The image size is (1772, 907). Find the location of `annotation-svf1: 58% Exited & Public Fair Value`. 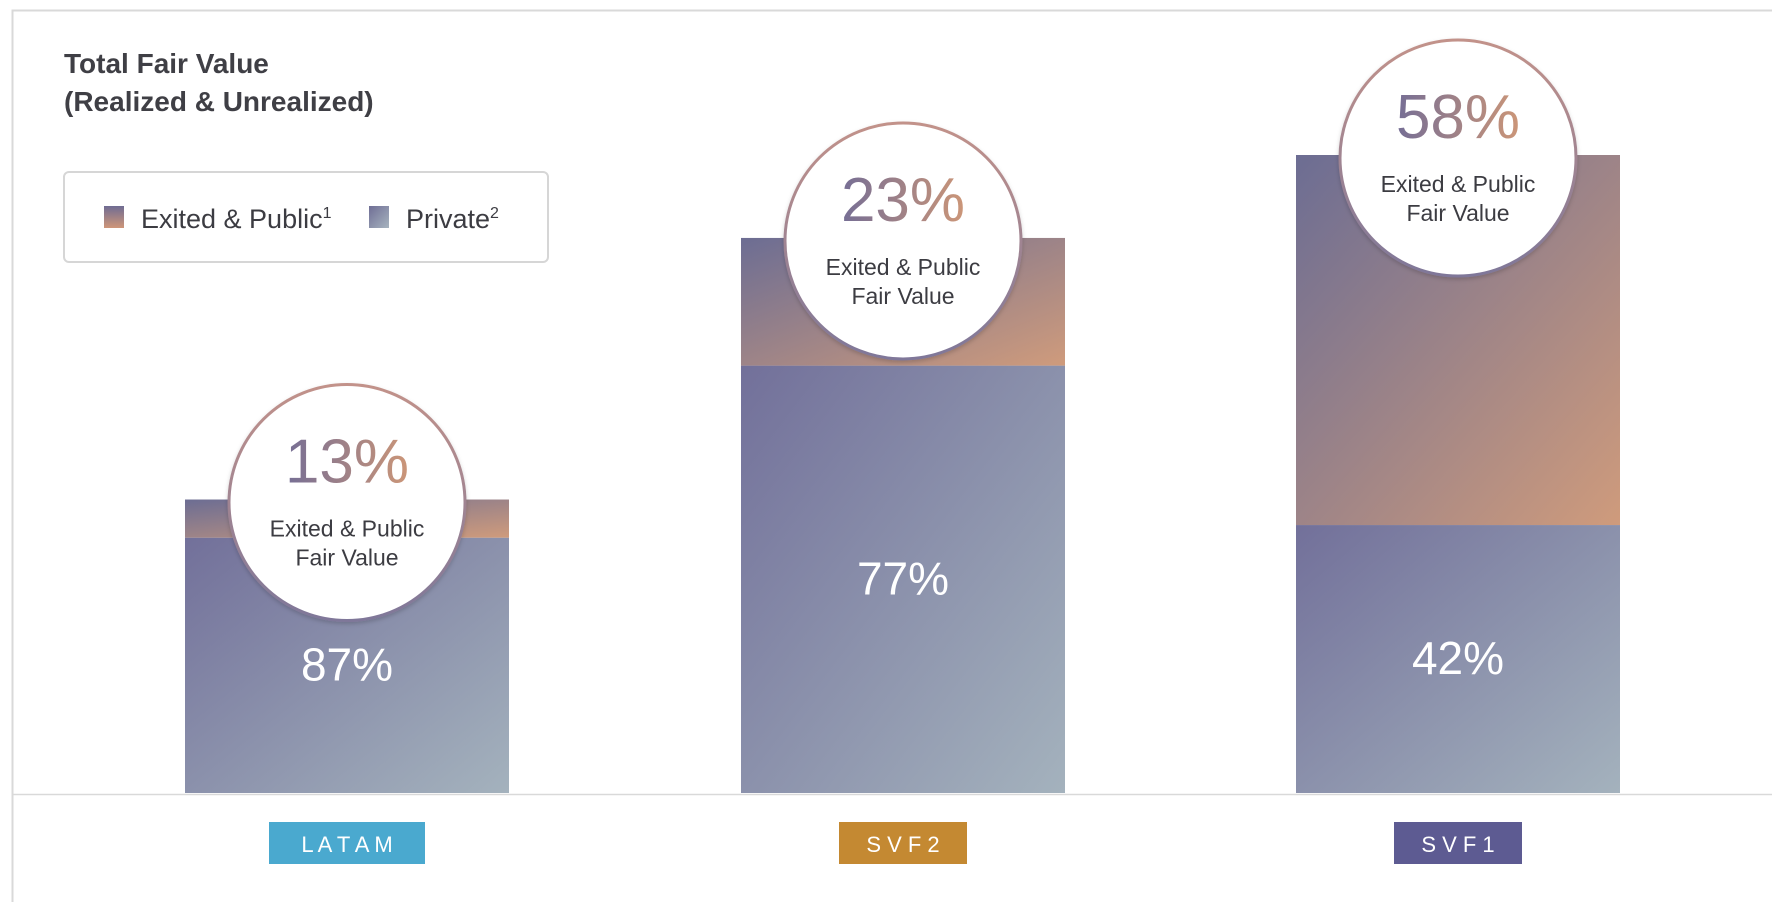

annotation-svf1: 58% Exited & Public Fair Value is located at coordinates (1458, 158).